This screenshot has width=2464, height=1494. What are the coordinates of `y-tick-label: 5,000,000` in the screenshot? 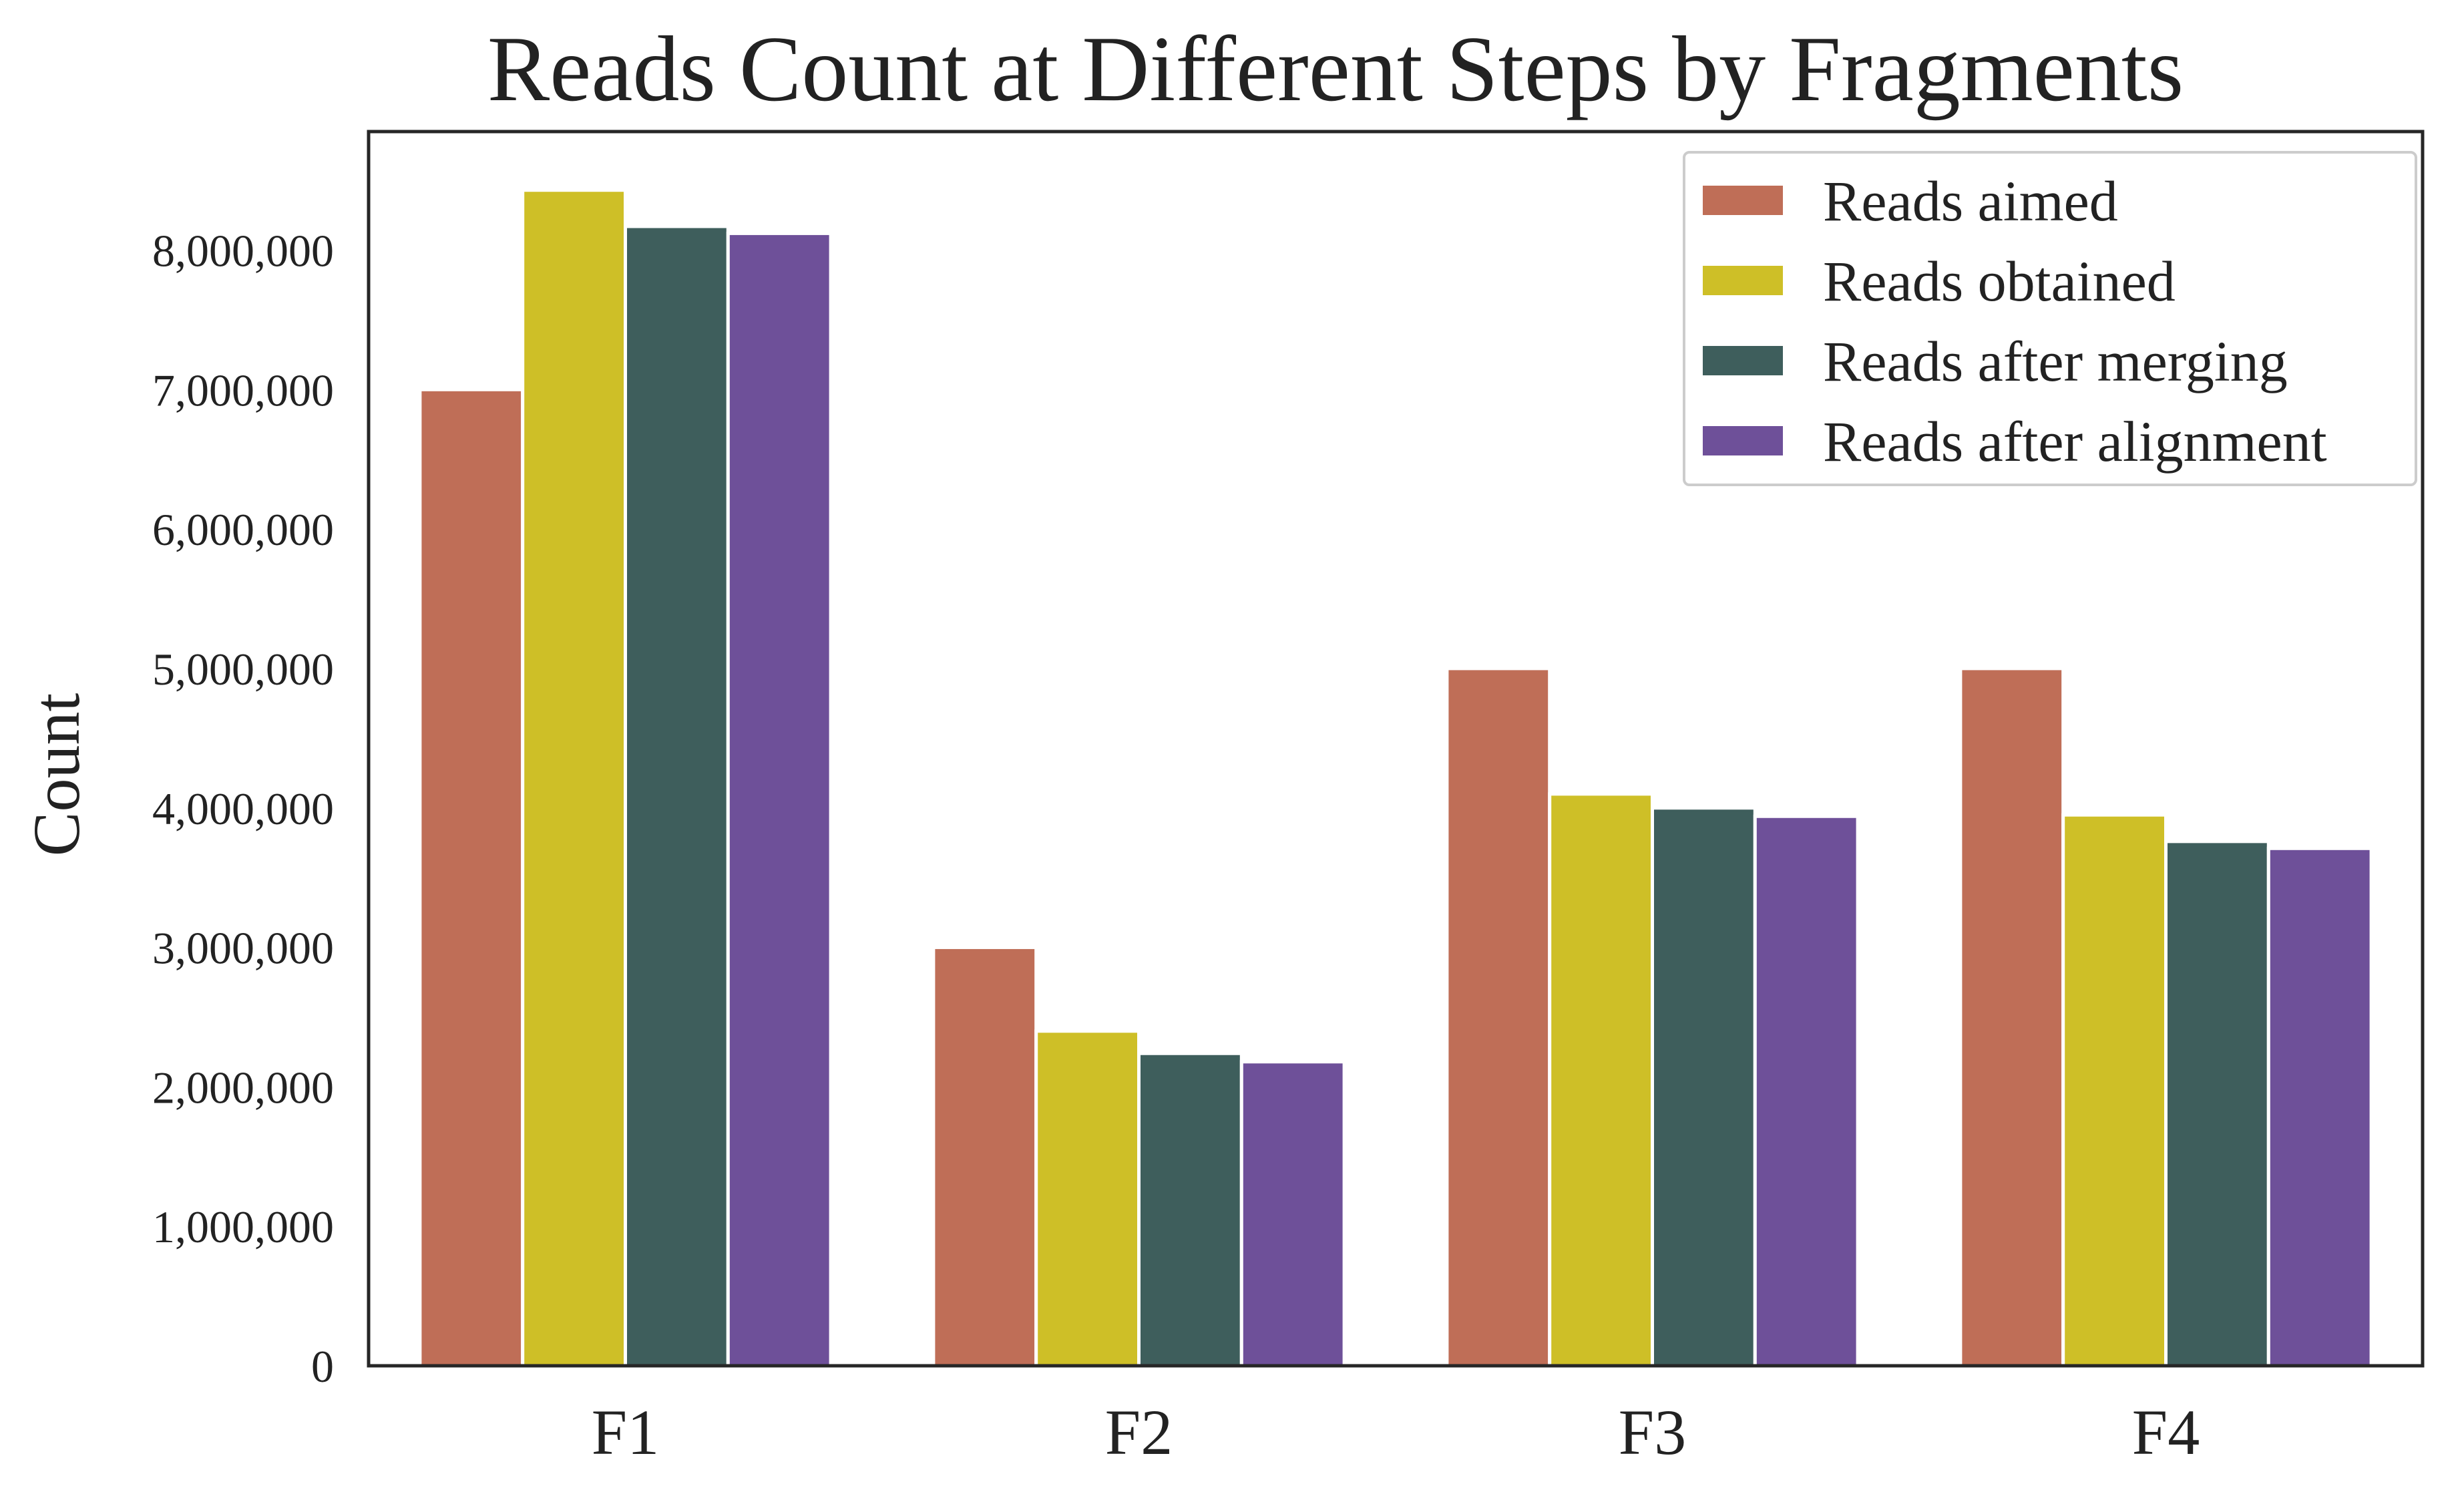 It's located at (243, 669).